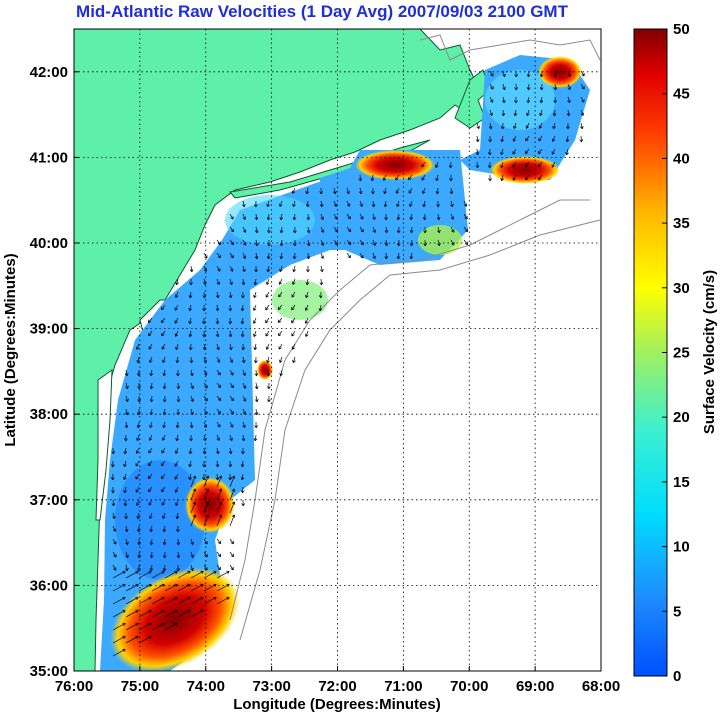  Describe the element at coordinates (54, 372) in the screenshot. I see `y-axis-ticks: 35:00 36:00 37:00 38:00 39:00 40:00 41:00 42:00` at that location.